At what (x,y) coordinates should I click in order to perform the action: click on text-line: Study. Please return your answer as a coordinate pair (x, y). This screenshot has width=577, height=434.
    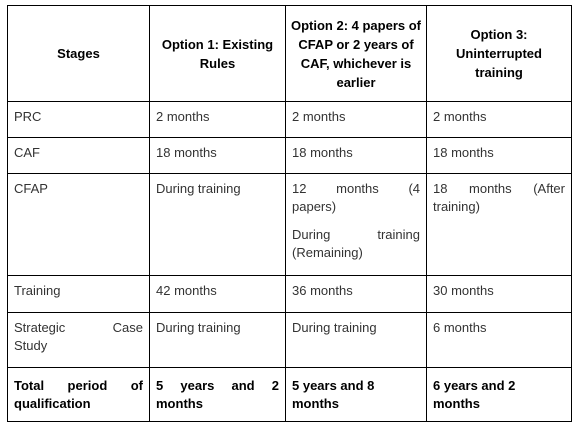
    Looking at the image, I should click on (31, 345).